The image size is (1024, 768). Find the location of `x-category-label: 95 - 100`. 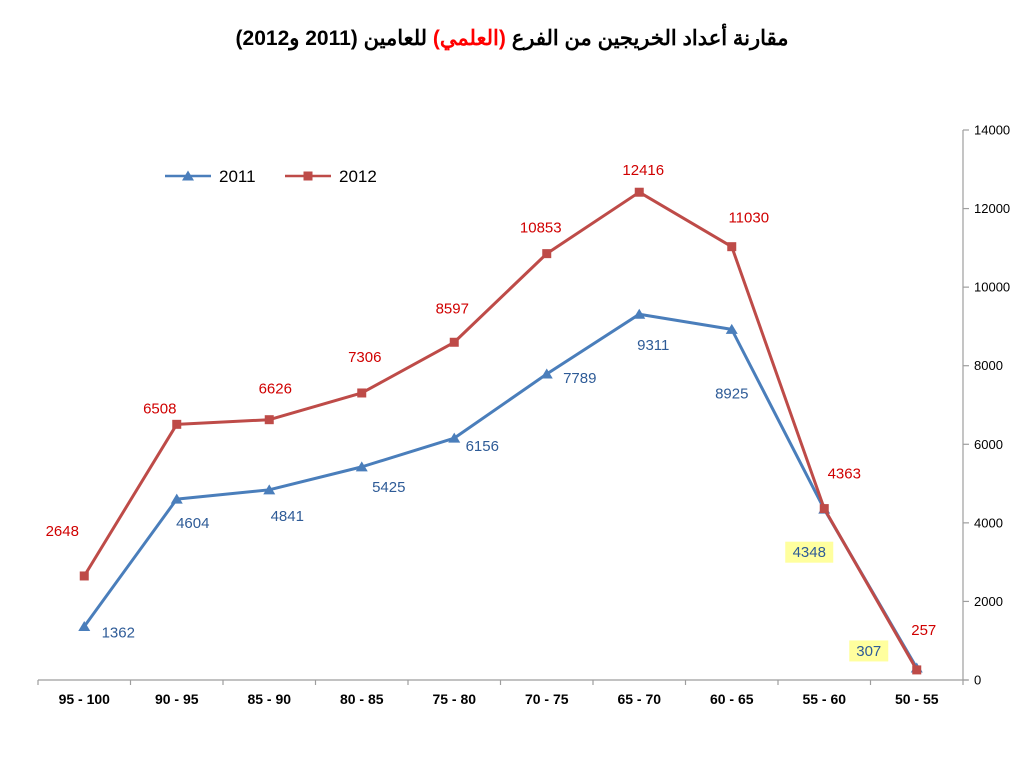

x-category-label: 95 - 100 is located at coordinates (85, 699).